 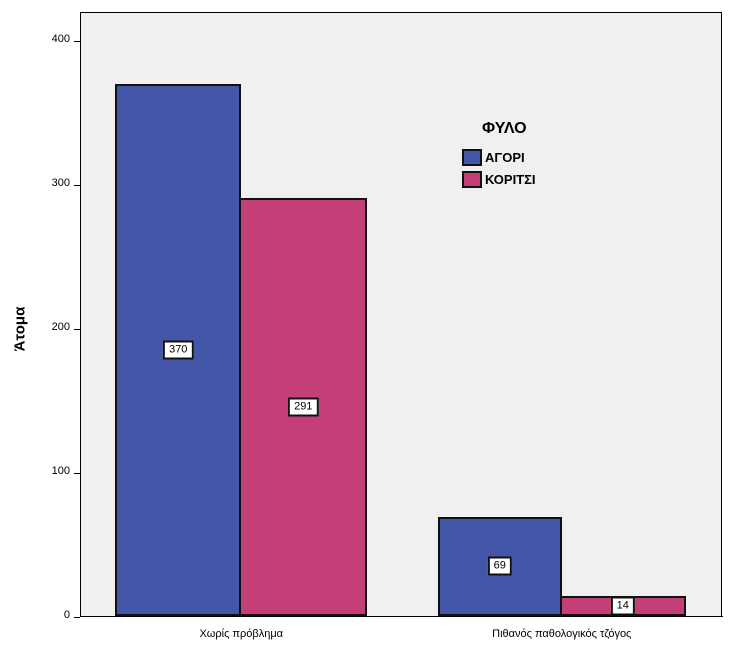 What do you see at coordinates (562, 634) in the screenshot?
I see `x-tick-label: Πιθανός παθολογικός τζόγος` at bounding box center [562, 634].